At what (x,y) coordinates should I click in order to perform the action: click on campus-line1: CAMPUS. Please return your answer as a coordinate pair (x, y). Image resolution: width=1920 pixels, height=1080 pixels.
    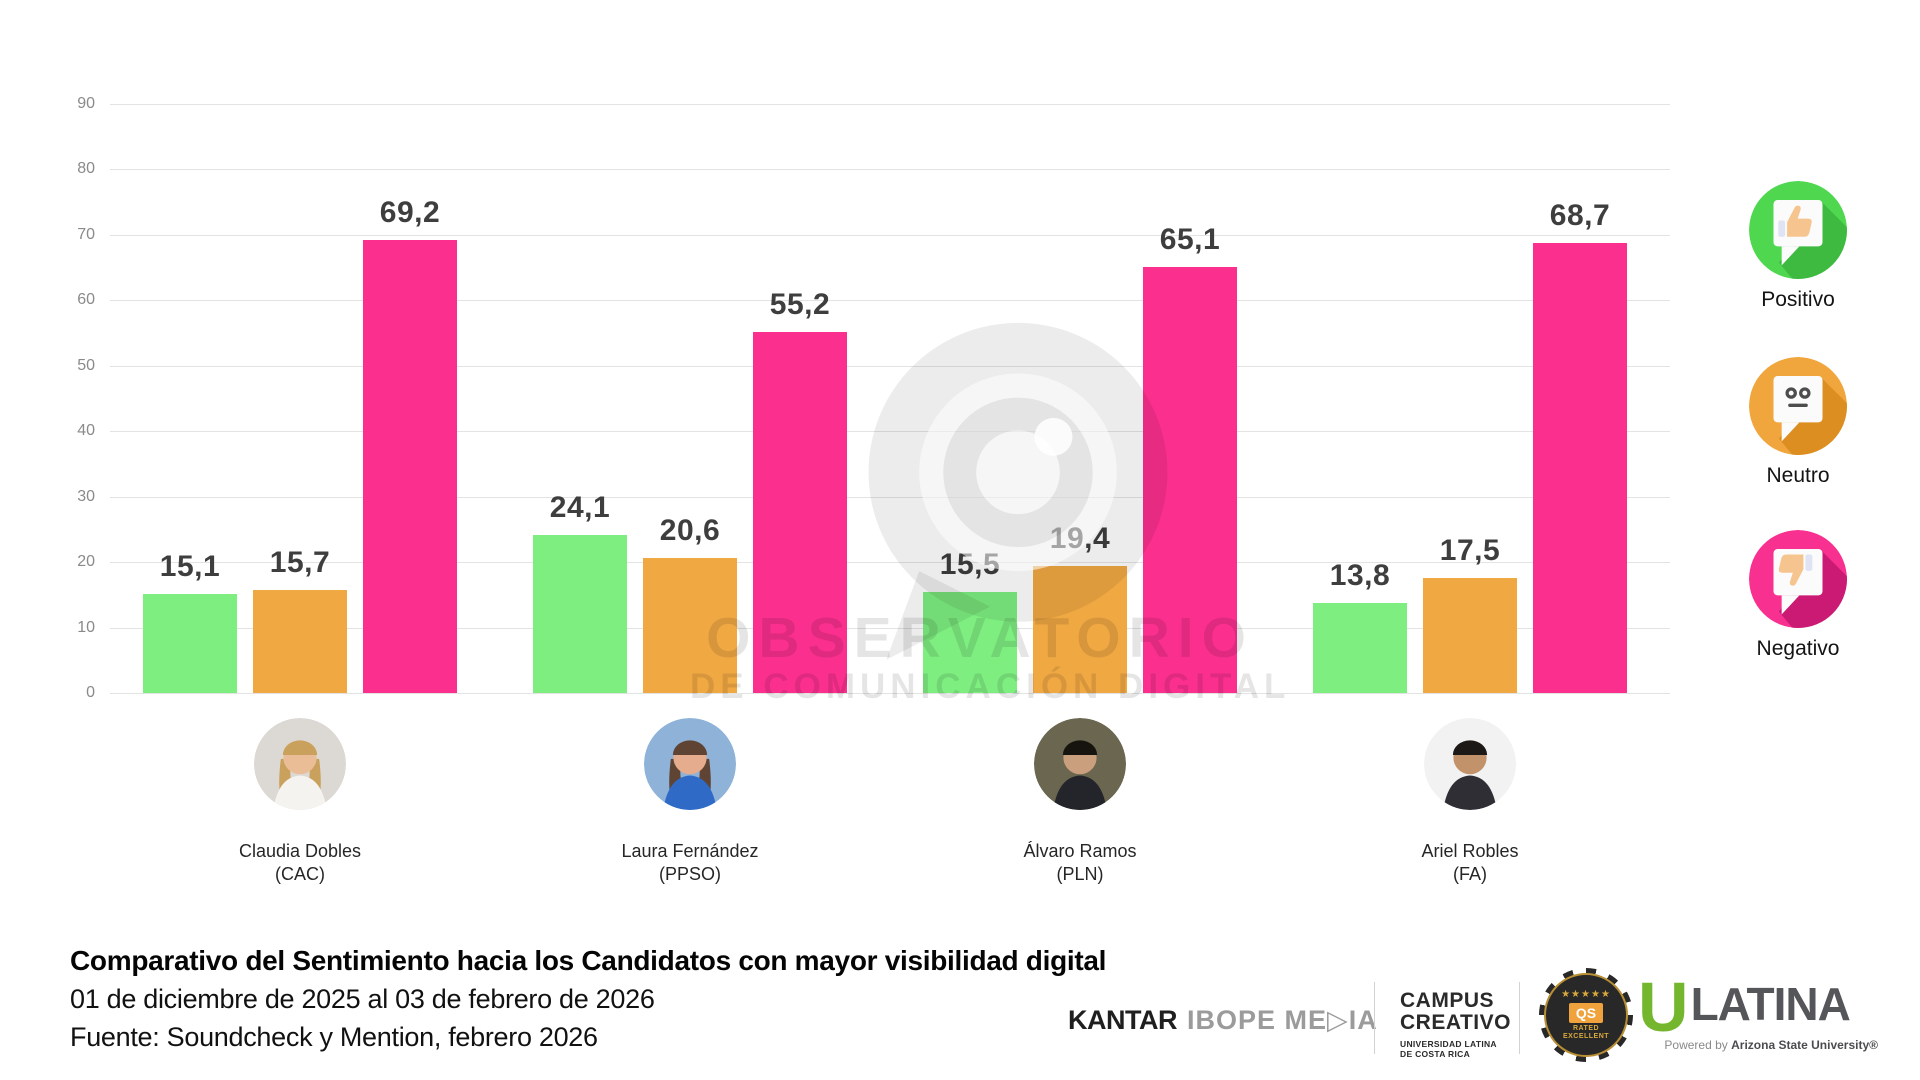
    Looking at the image, I should click on (1447, 1000).